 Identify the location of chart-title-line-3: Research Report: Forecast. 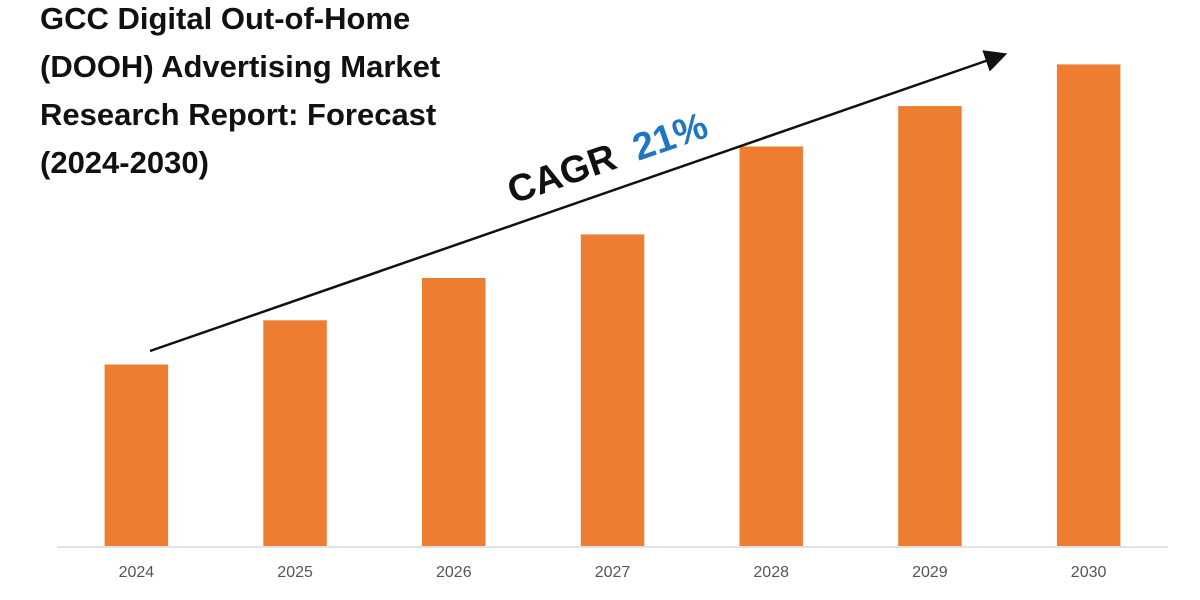
(238, 114).